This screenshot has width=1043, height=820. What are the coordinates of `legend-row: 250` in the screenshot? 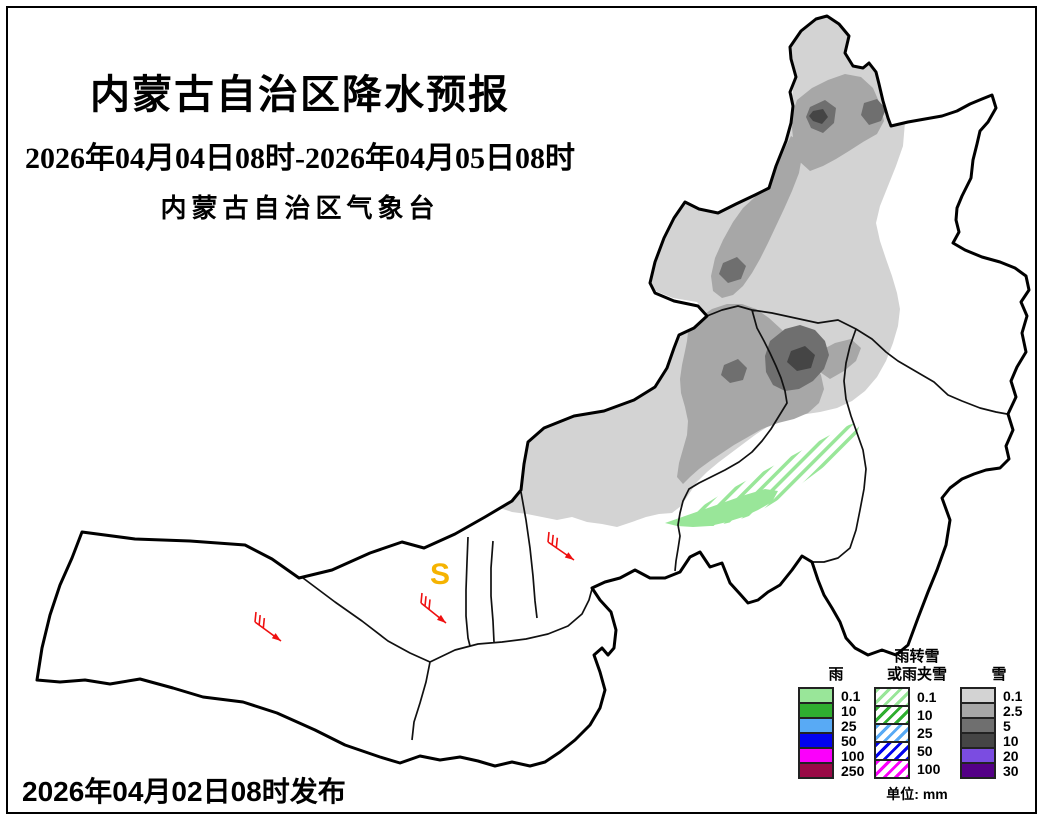 It's located at (836, 770).